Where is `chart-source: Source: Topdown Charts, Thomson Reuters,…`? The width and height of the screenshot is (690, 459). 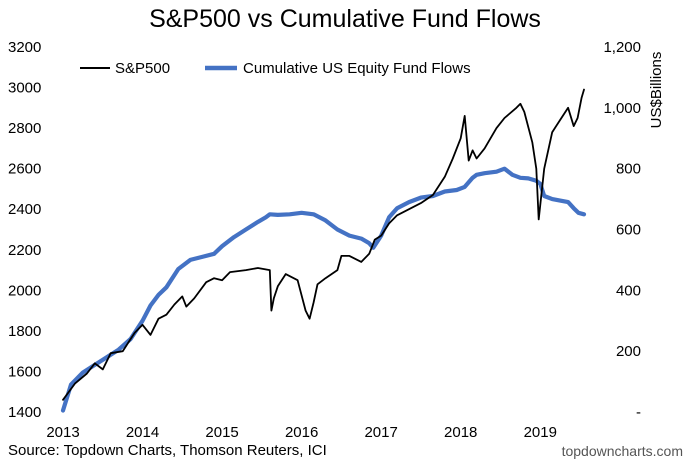
chart-source: Source: Topdown Charts, Thomson Reuters,… is located at coordinates (167, 450).